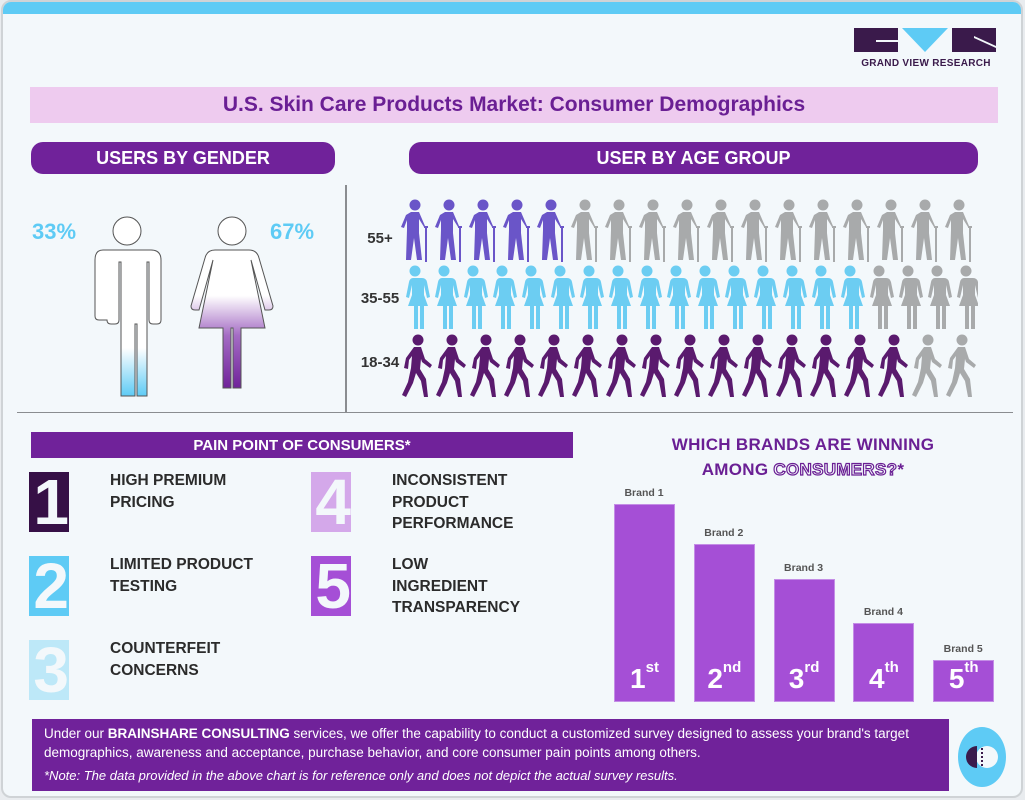 The width and height of the screenshot is (1025, 800). I want to click on pain-point-line: CONCERNS, so click(154, 670).